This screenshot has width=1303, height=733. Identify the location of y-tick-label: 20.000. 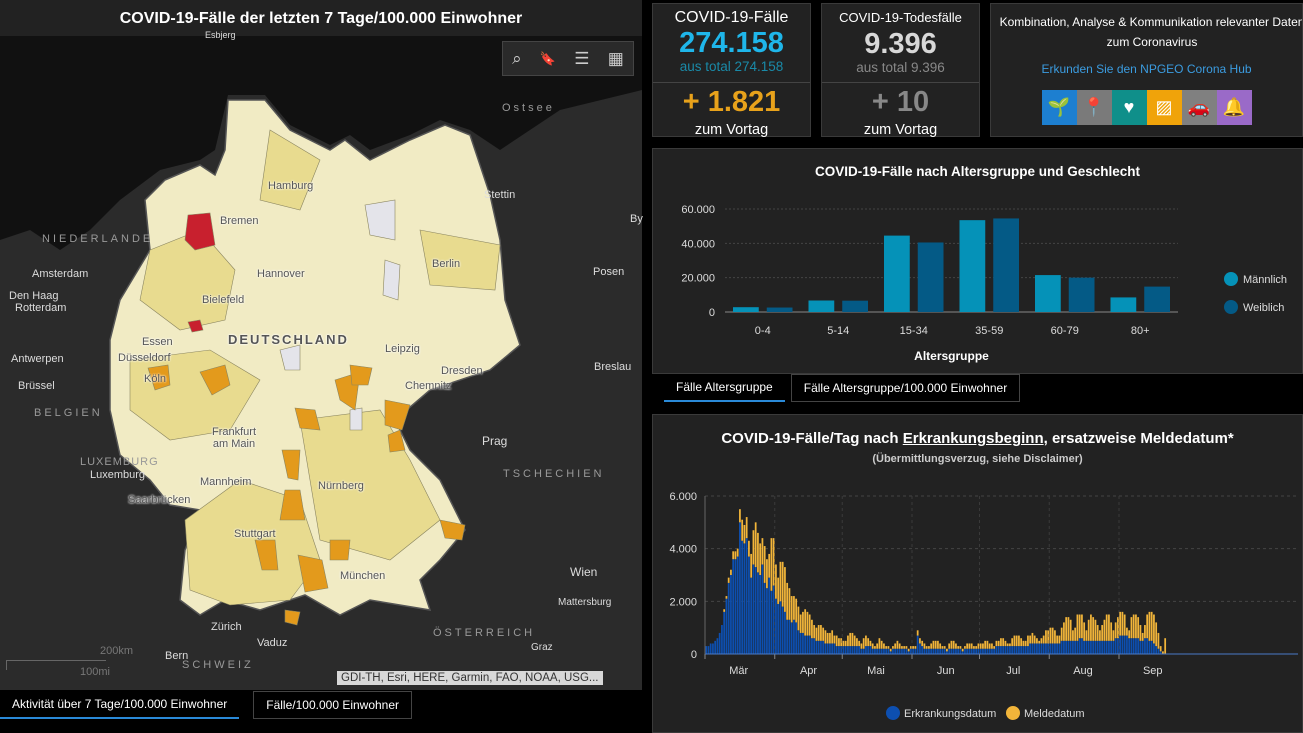
(698, 279).